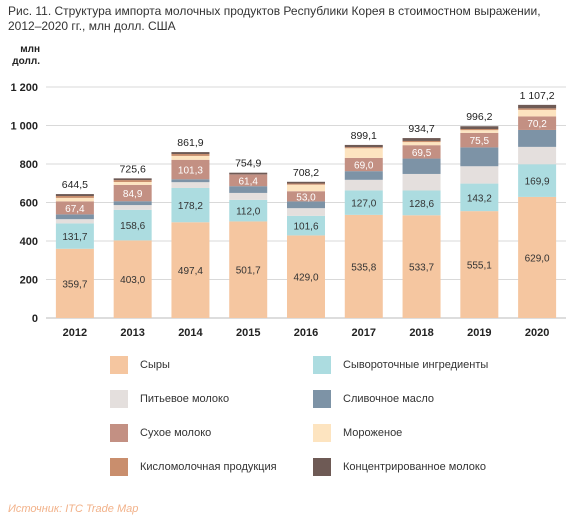  I want to click on data-label: 143,2, so click(479, 198).